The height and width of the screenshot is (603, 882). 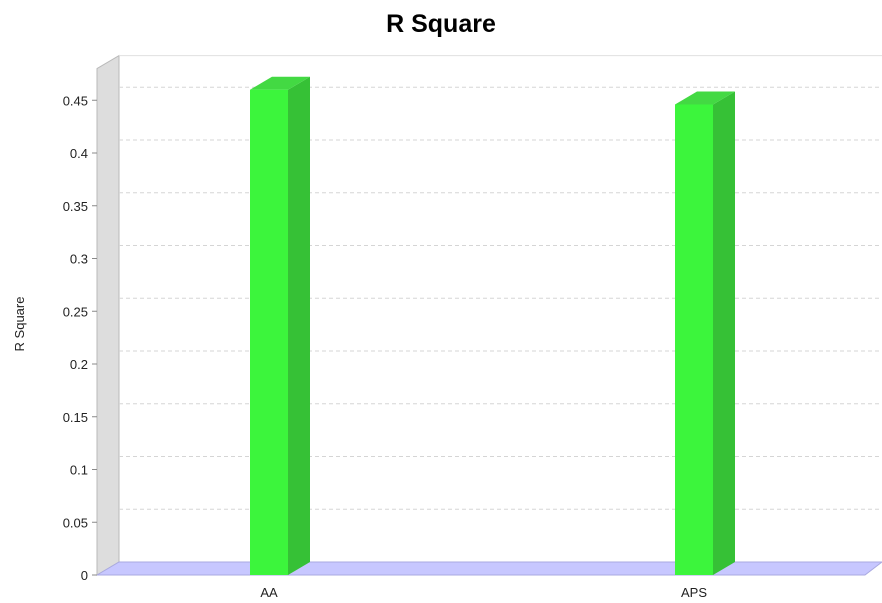 What do you see at coordinates (75, 100) in the screenshot?
I see `y-tick-label: 0.45` at bounding box center [75, 100].